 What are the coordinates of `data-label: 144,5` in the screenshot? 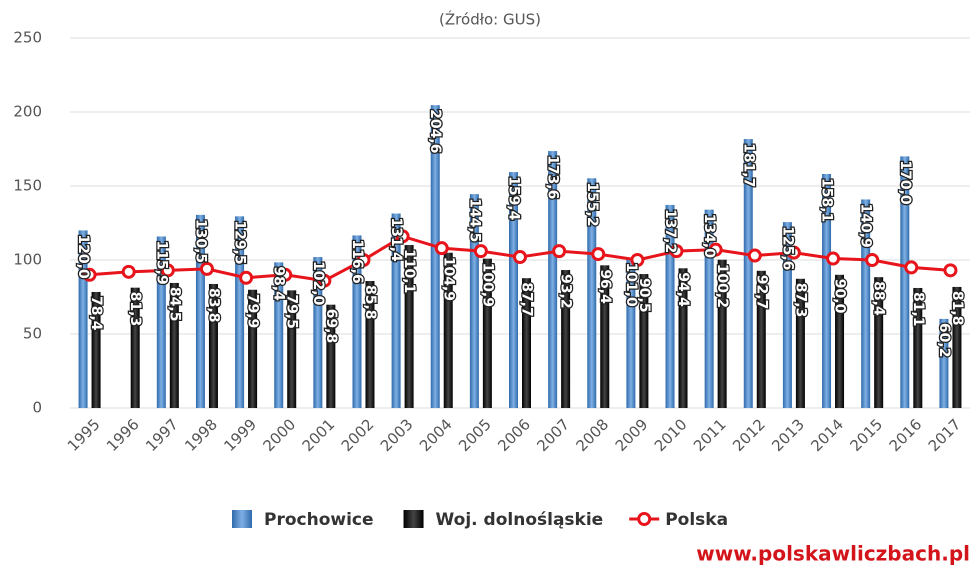 It's located at (474, 220).